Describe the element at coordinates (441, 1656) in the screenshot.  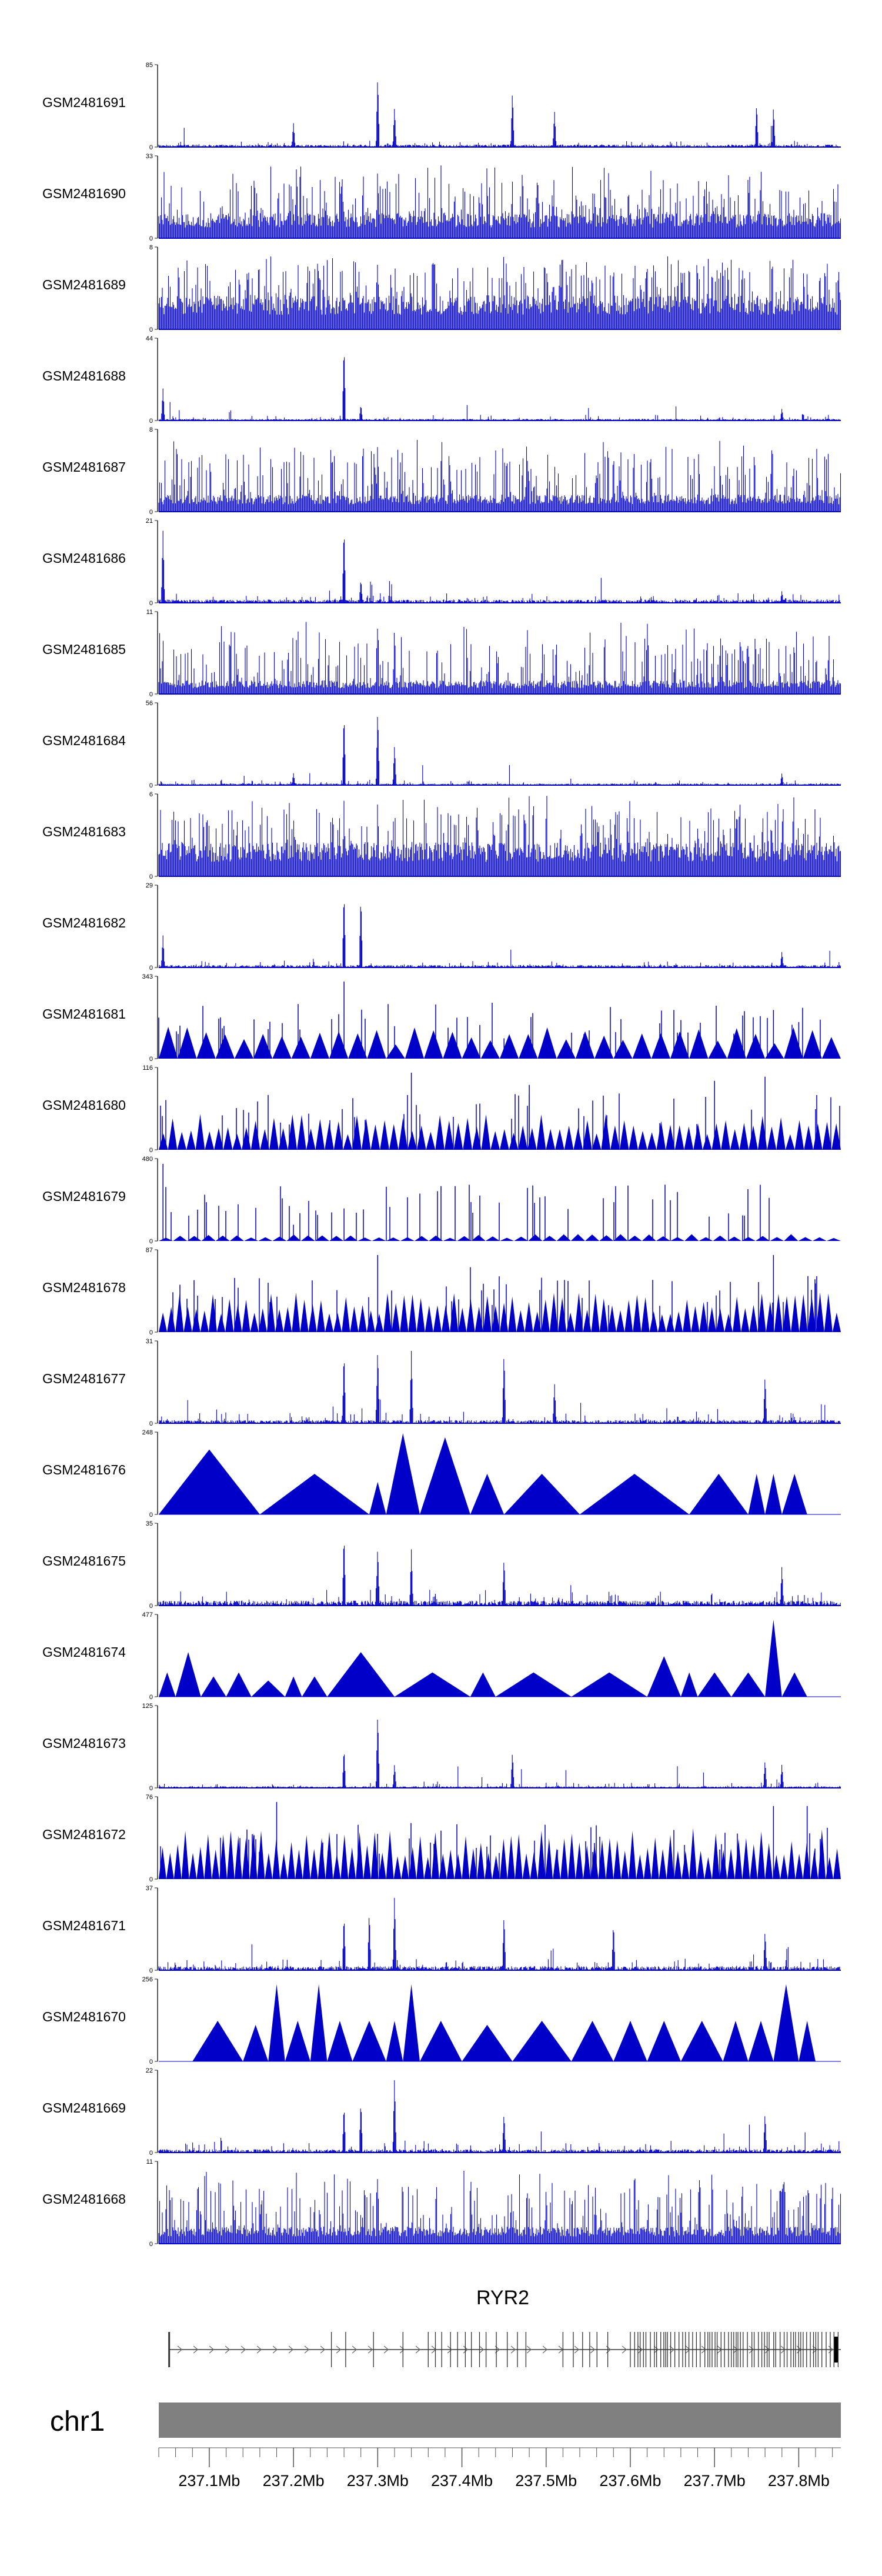
I see `track-GSM2481674: GSM2481674 477 0` at that location.